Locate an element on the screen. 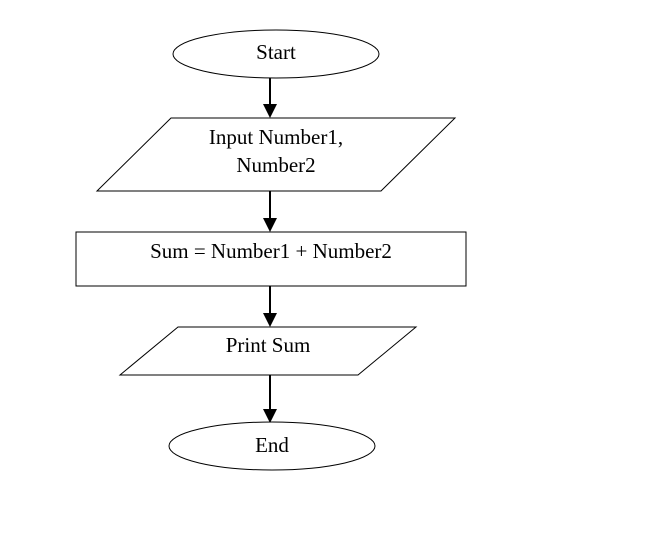 This screenshot has height=535, width=656. connector-process-output is located at coordinates (270, 306).